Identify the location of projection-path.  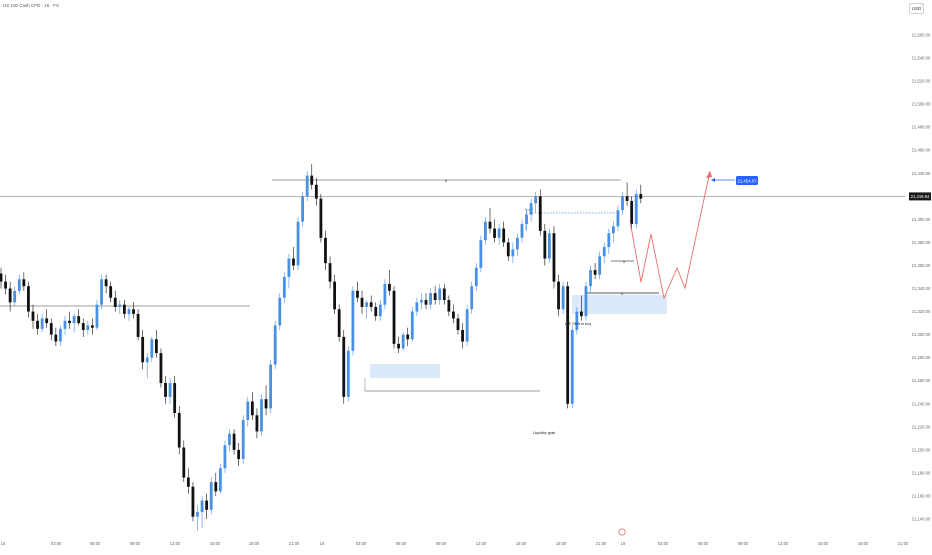
(670, 235).